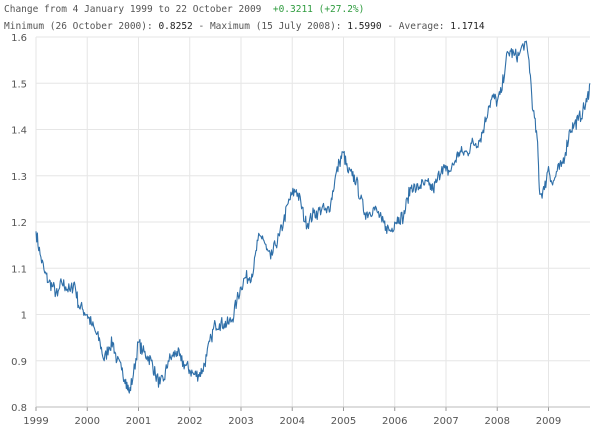  Describe the element at coordinates (19, 408) in the screenshot. I see `y-tick-label: 0.8` at that location.